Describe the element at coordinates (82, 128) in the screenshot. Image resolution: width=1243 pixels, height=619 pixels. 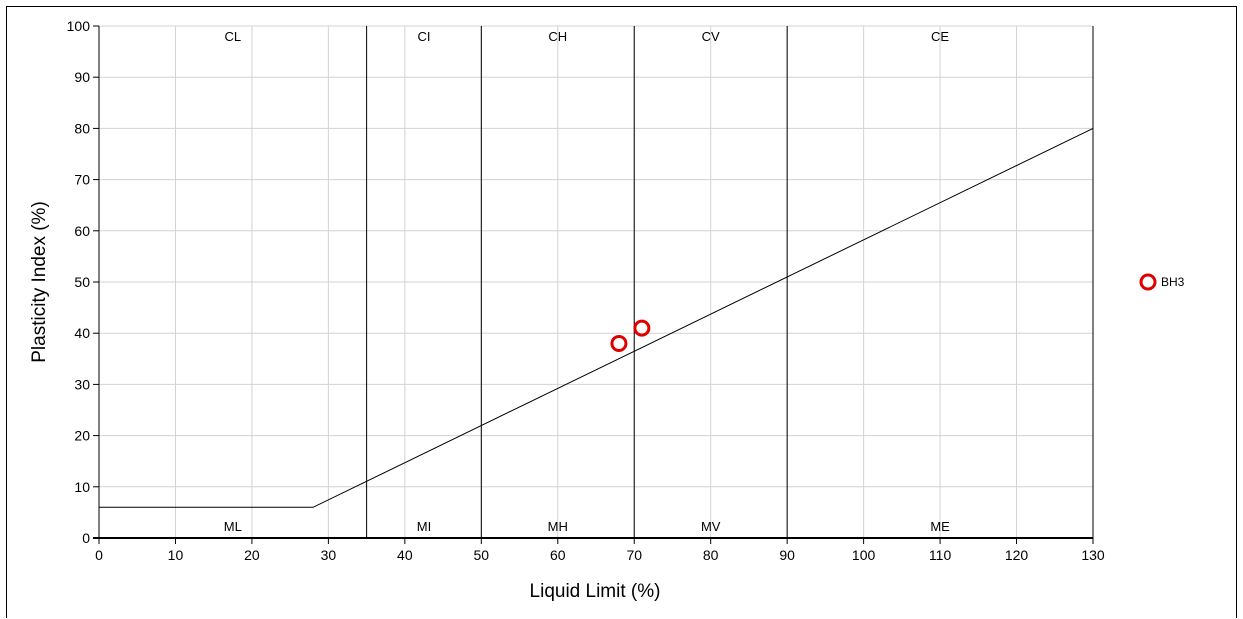
I see `y-tick-label: 80` at that location.